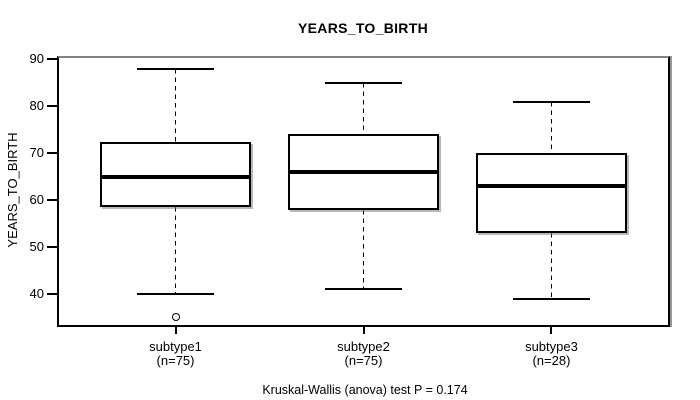 This screenshot has width=700, height=400. Describe the element at coordinates (175, 251) in the screenshot. I see `whisker-lower-subtype1` at that location.